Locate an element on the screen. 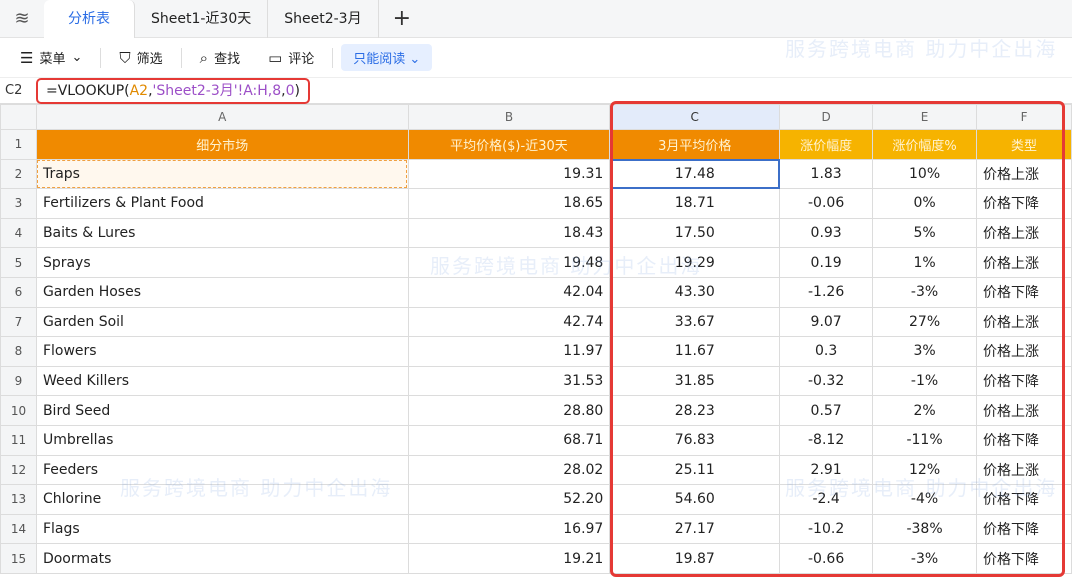 The width and height of the screenshot is (1072, 587). cell: Feeders is located at coordinates (222, 470).